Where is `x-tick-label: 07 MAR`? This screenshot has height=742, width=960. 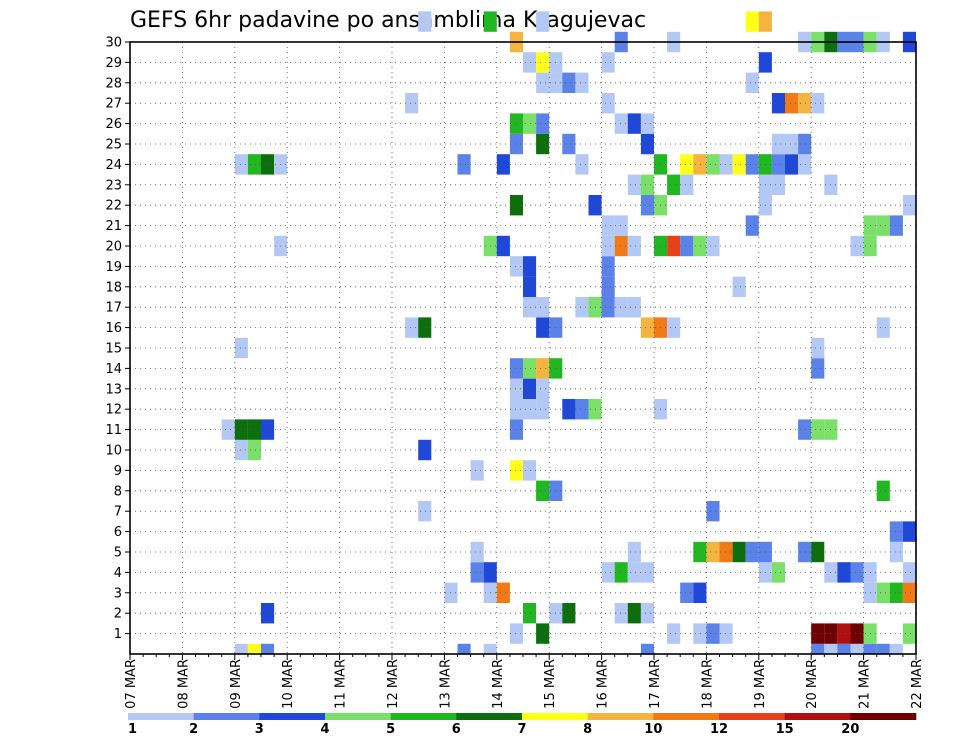 x-tick-label: 07 MAR is located at coordinates (131, 684).